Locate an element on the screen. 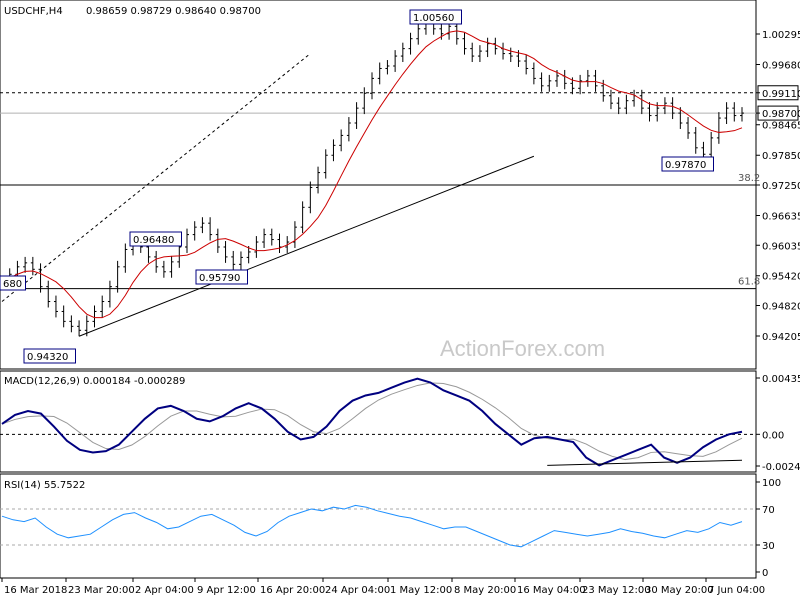 The height and width of the screenshot is (603, 800). price-annotation-label: 680 is located at coordinates (12, 284).